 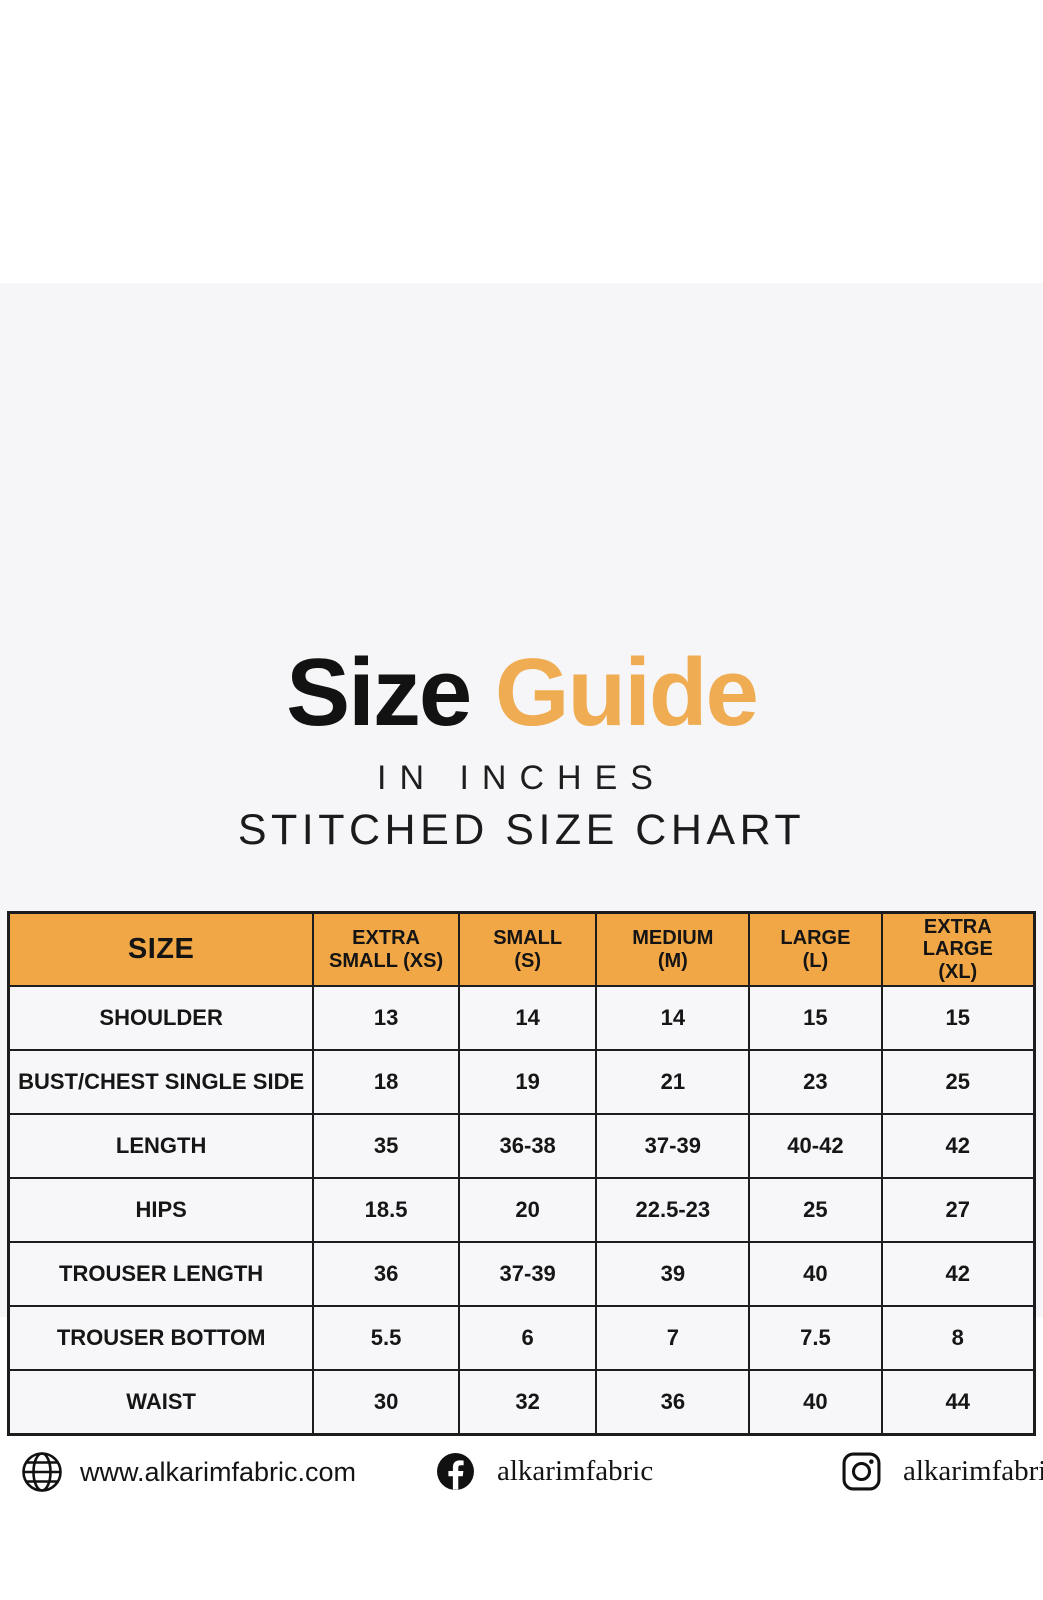 I want to click on table-row-shoulder: SHOULDER 13 14 14 15 15, so click(x=521, y=1018).